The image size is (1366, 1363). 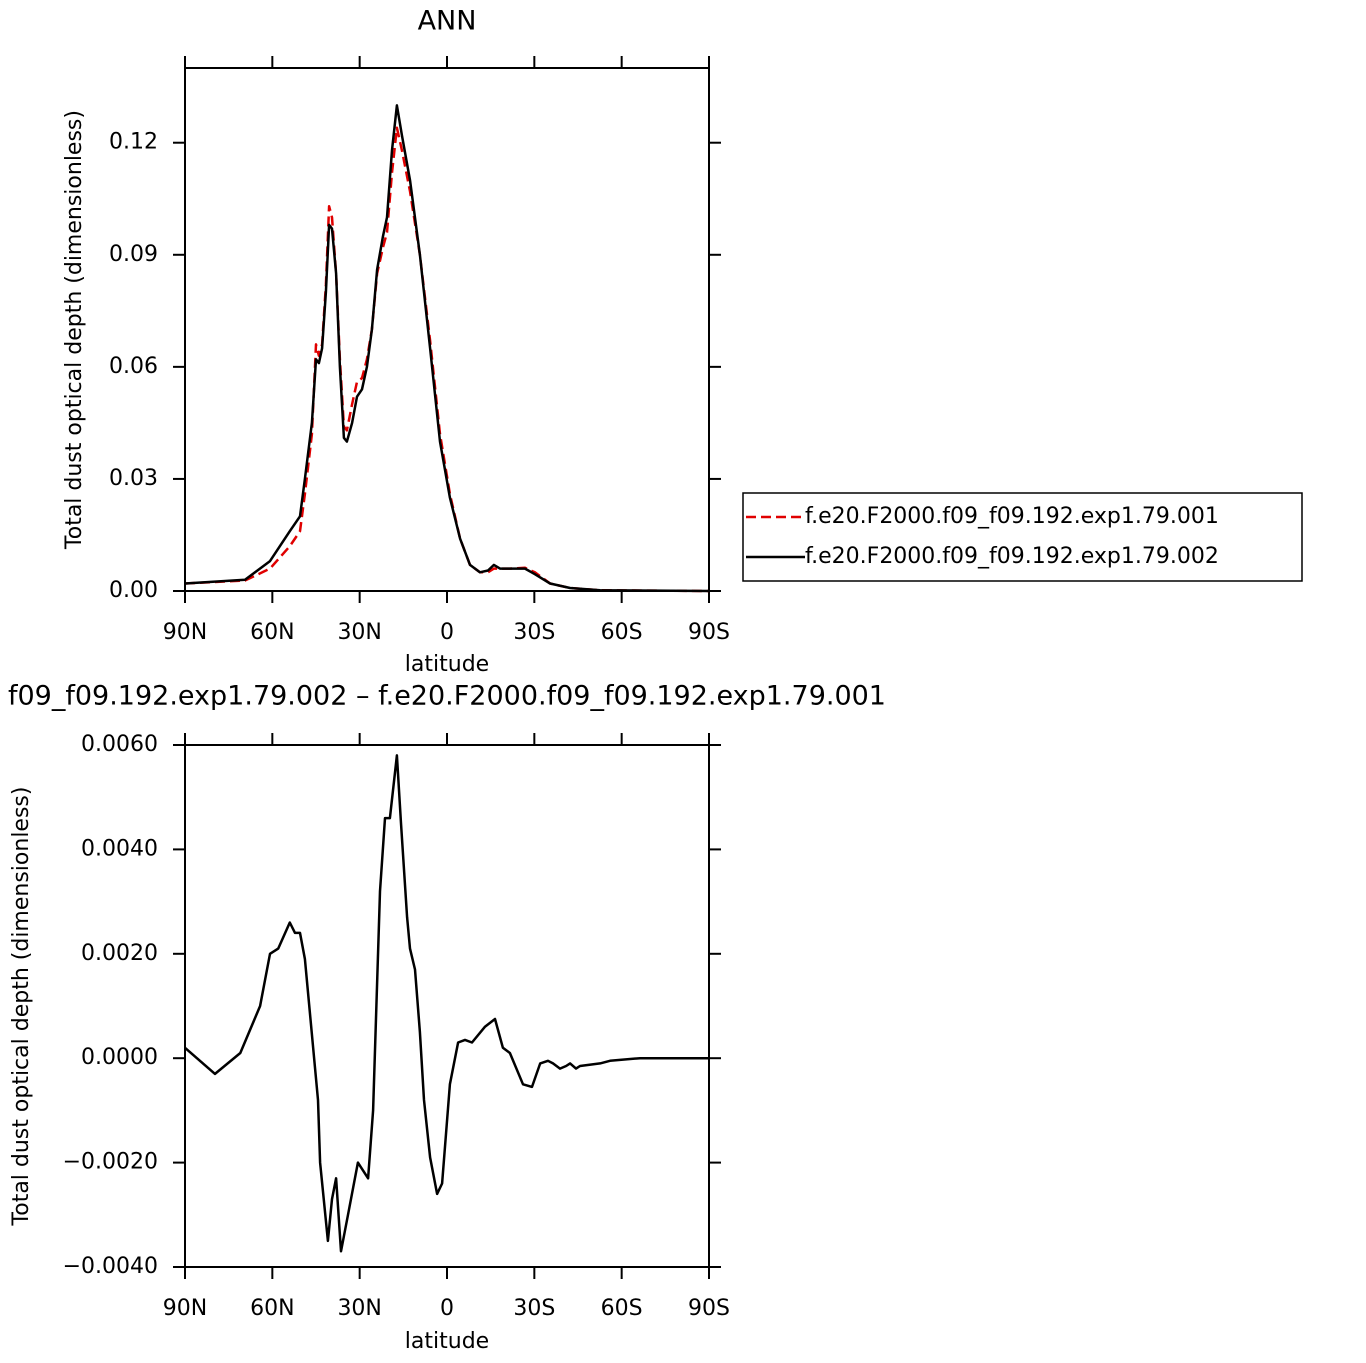 I want to click on legend-label: f.e20.F2000.f09_f09.192.exp1.79.001, so click(x=1012, y=516).